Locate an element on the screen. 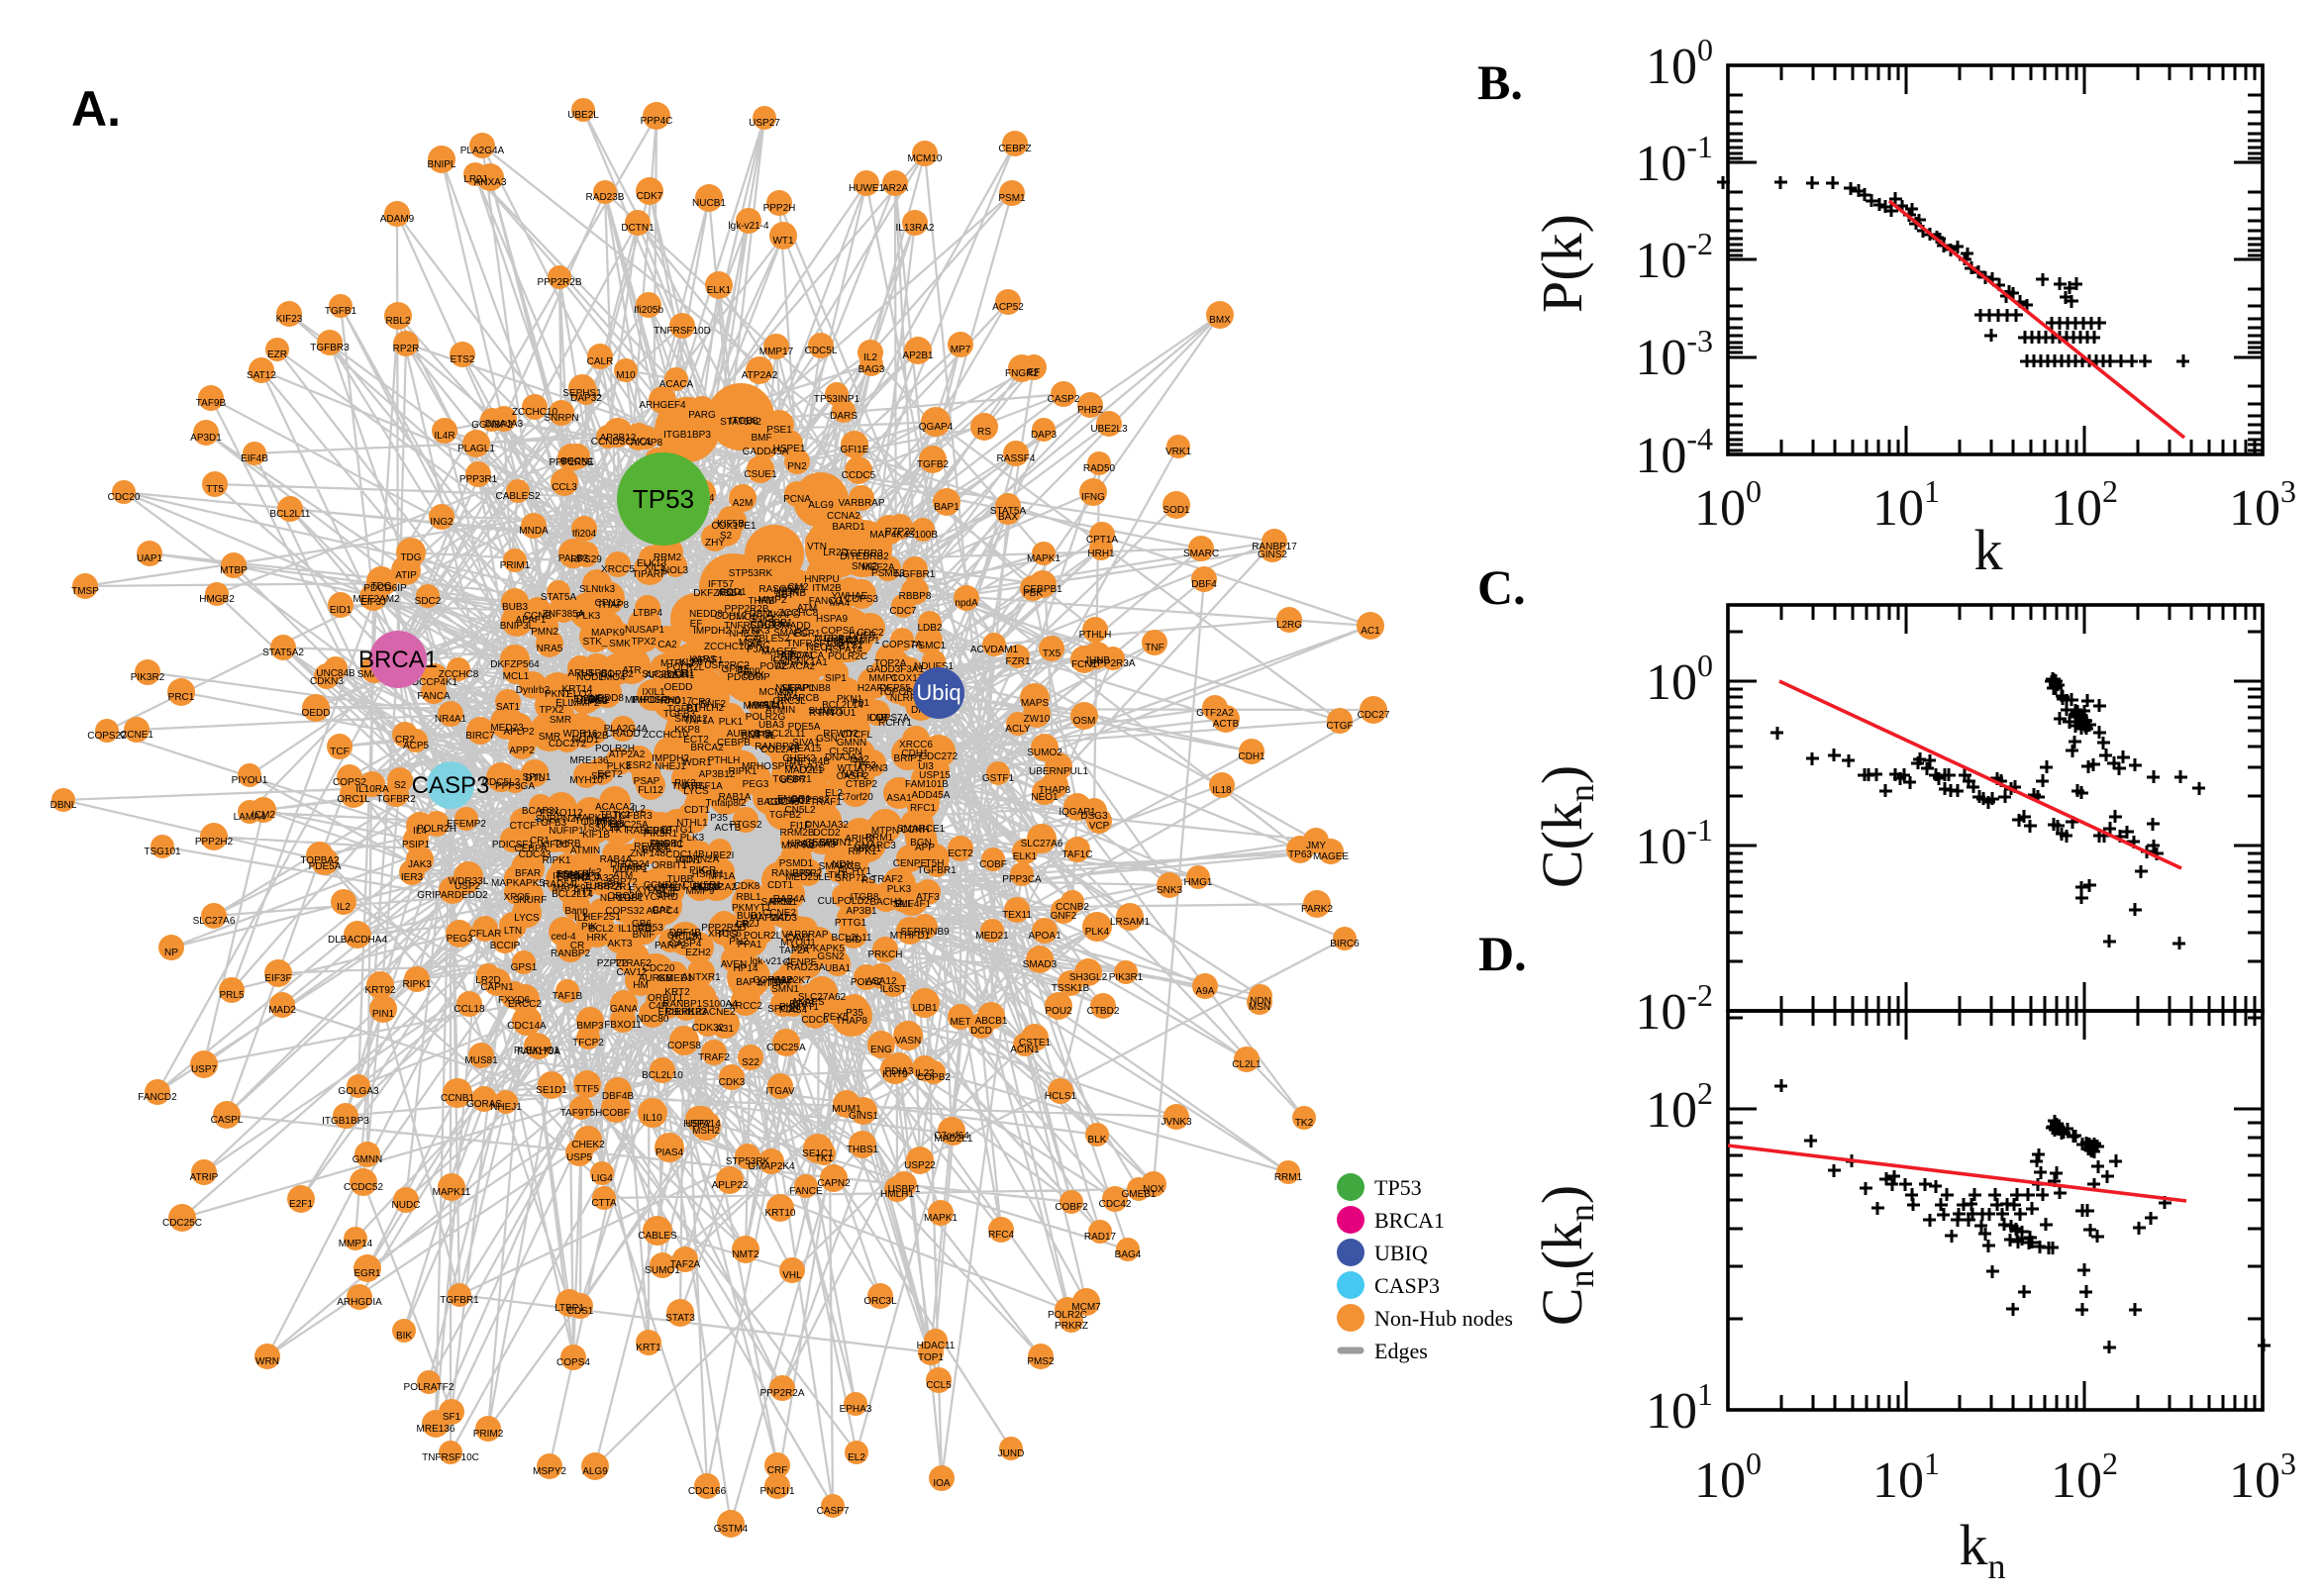 The image size is (2323, 1596). svg-text: ZCCHC10 is located at coordinates (535, 412).